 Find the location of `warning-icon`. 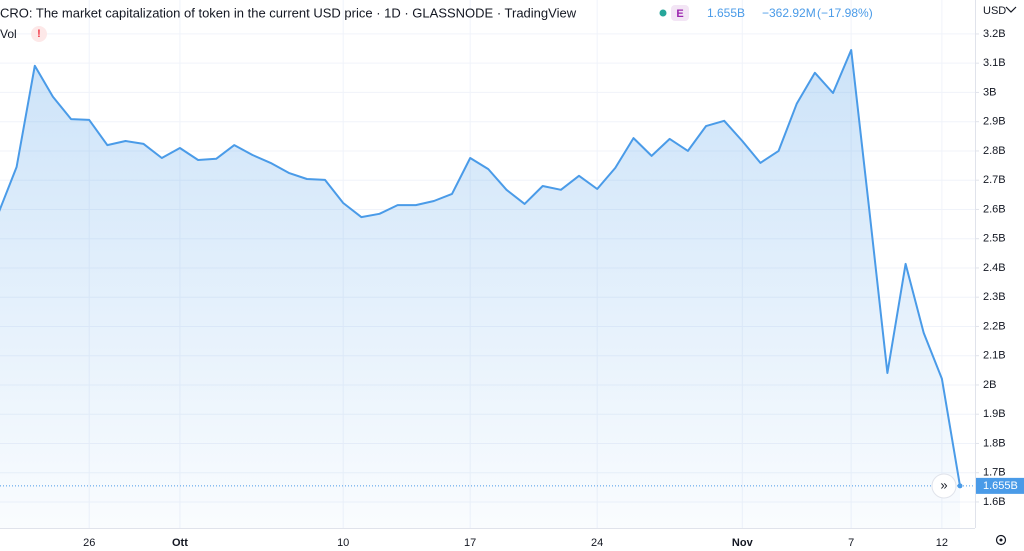

warning-icon is located at coordinates (39, 34).